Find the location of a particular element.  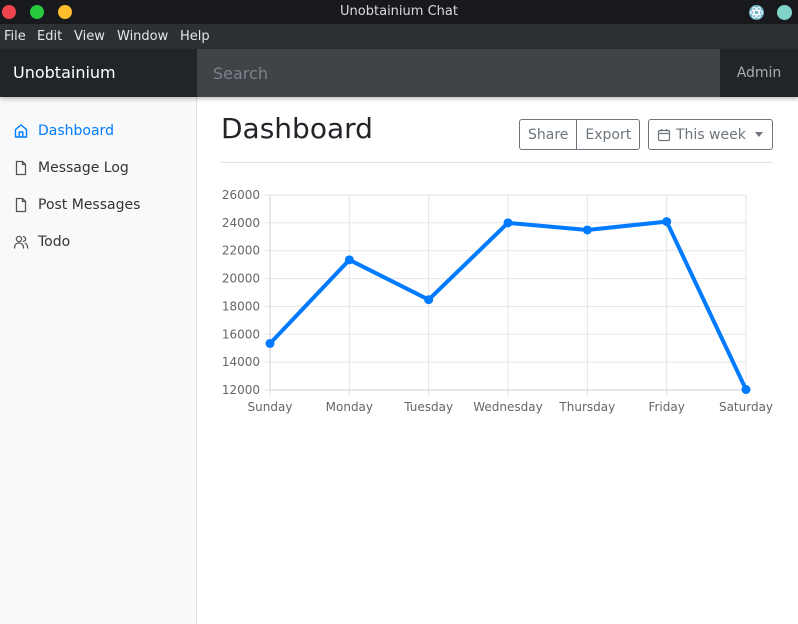

share-export-group: Share Export is located at coordinates (580, 134).